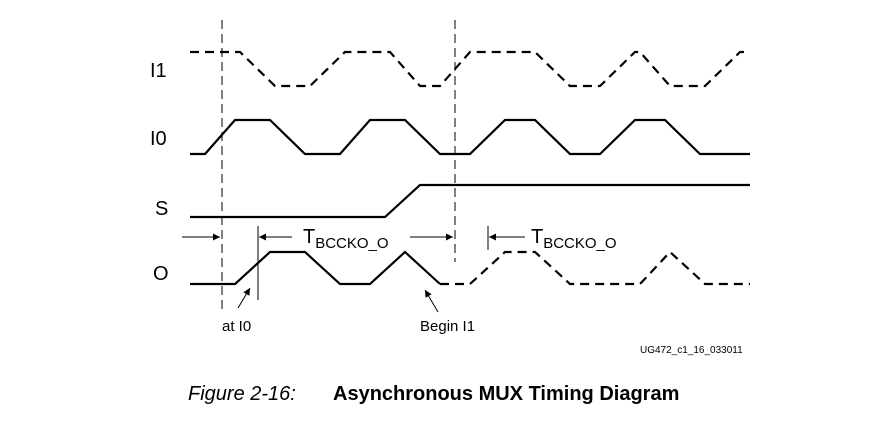  Describe the element at coordinates (158, 139) in the screenshot. I see `signal-label: I0` at that location.